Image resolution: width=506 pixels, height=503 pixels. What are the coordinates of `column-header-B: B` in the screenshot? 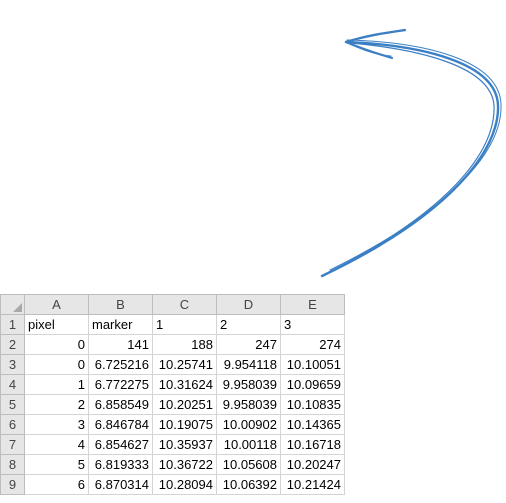 It's located at (120, 304).